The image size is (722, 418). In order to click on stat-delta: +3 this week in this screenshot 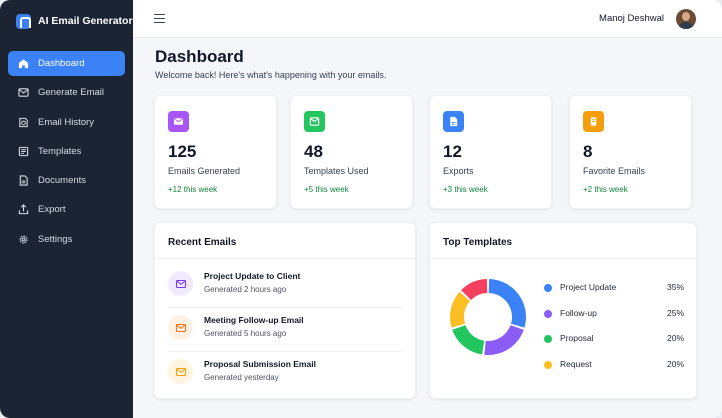, I will do `click(465, 189)`.